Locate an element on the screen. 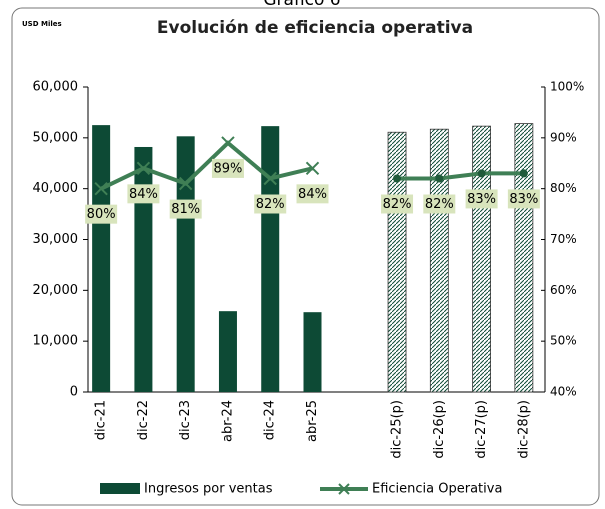  y2-tick-label: 50% is located at coordinates (563, 341).